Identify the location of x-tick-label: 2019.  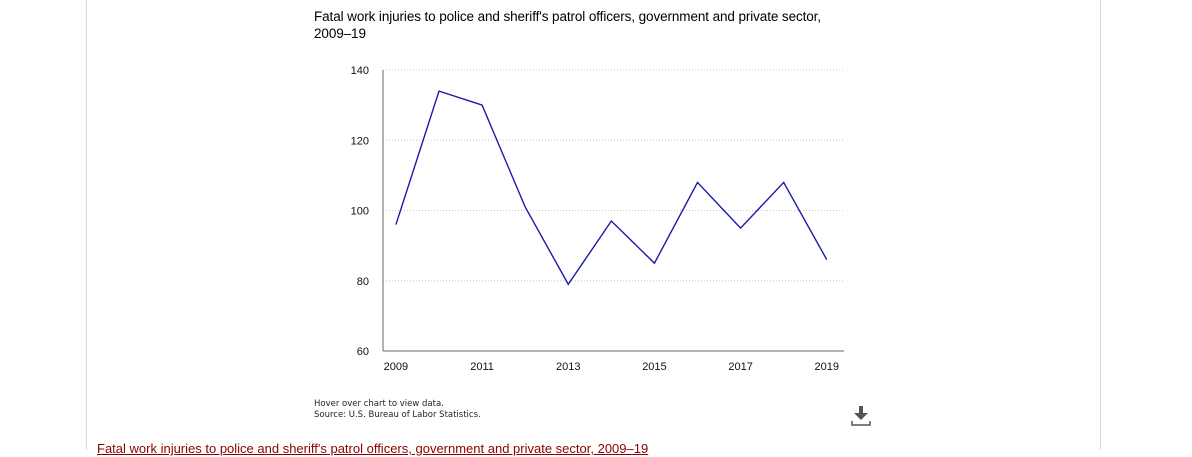
(827, 367).